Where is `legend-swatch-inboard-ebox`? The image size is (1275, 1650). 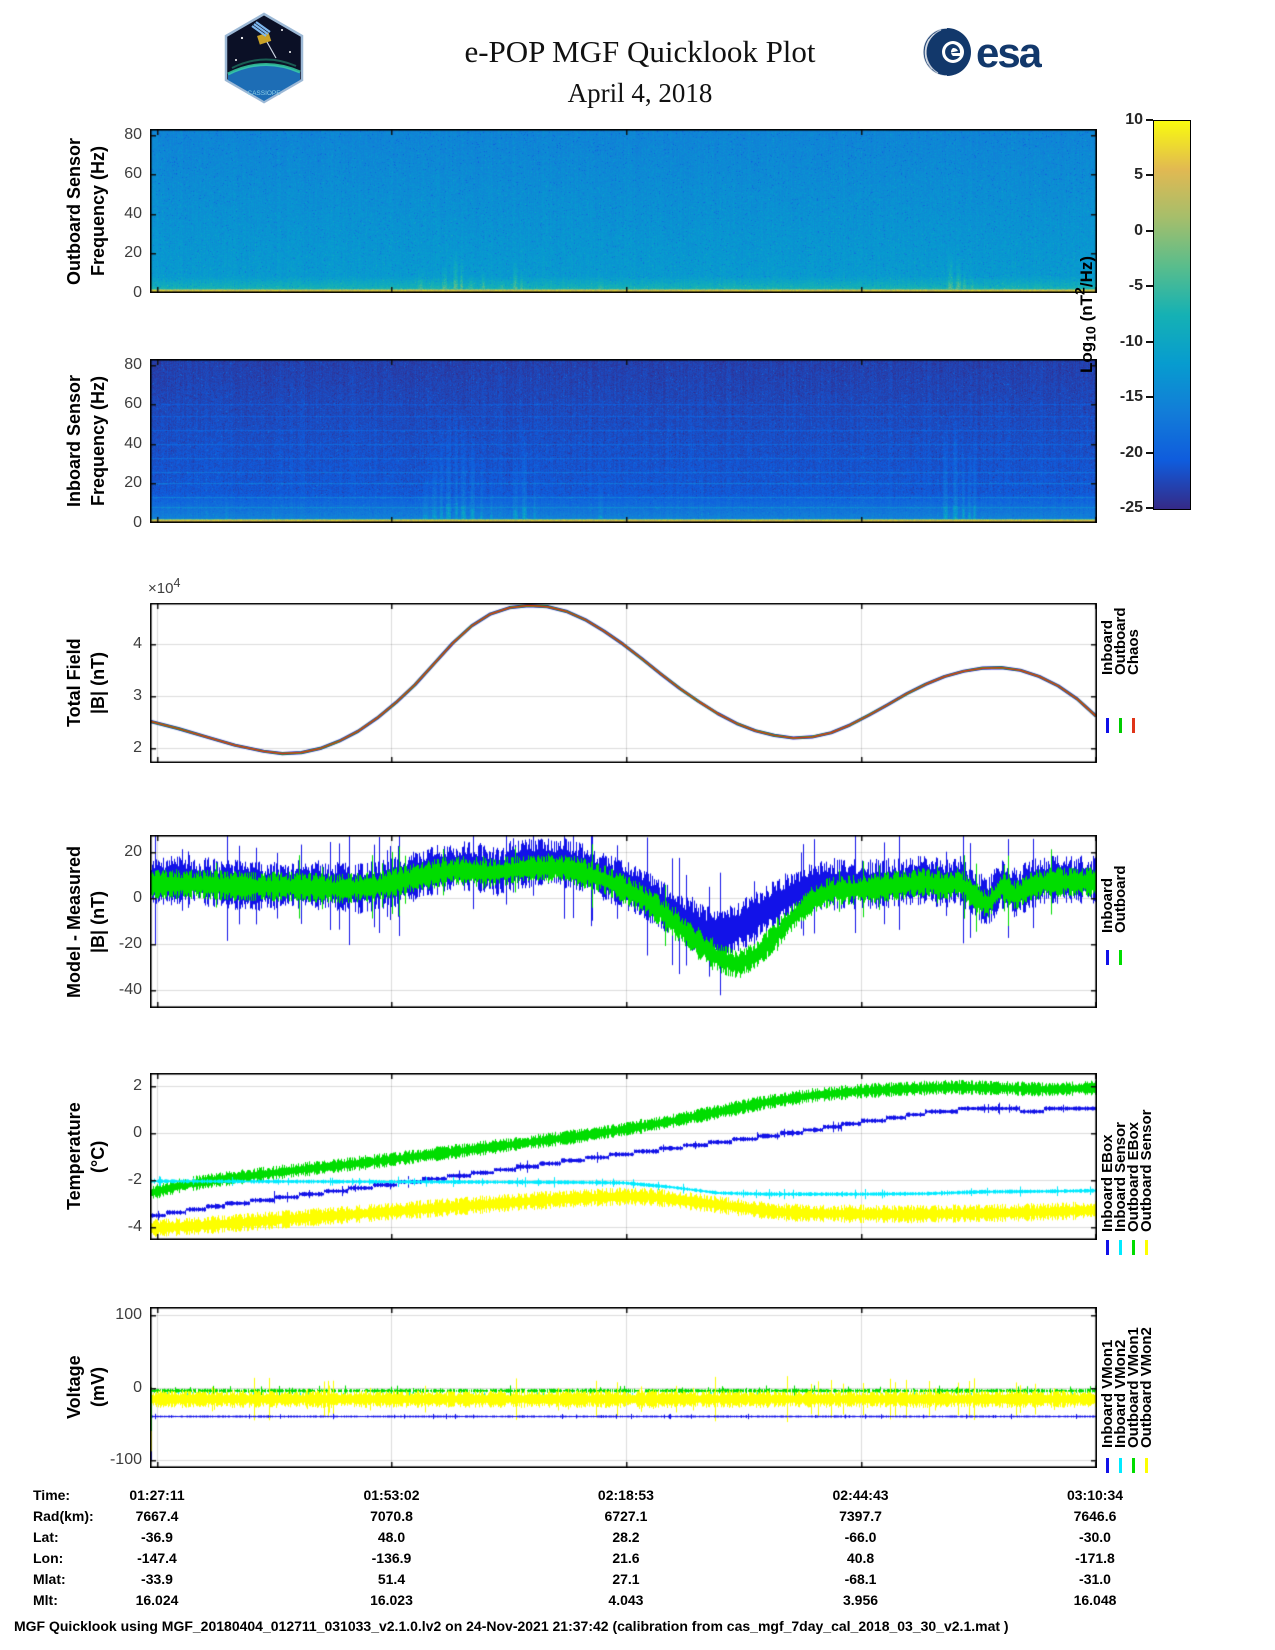 legend-swatch-inboard-ebox is located at coordinates (1107, 1247).